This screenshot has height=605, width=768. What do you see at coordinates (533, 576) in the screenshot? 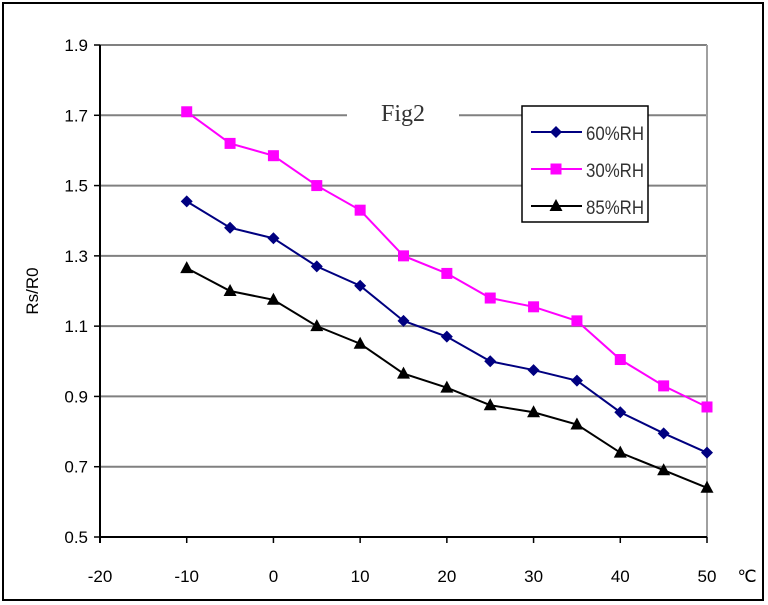
I see `x-tick-label: 30` at bounding box center [533, 576].